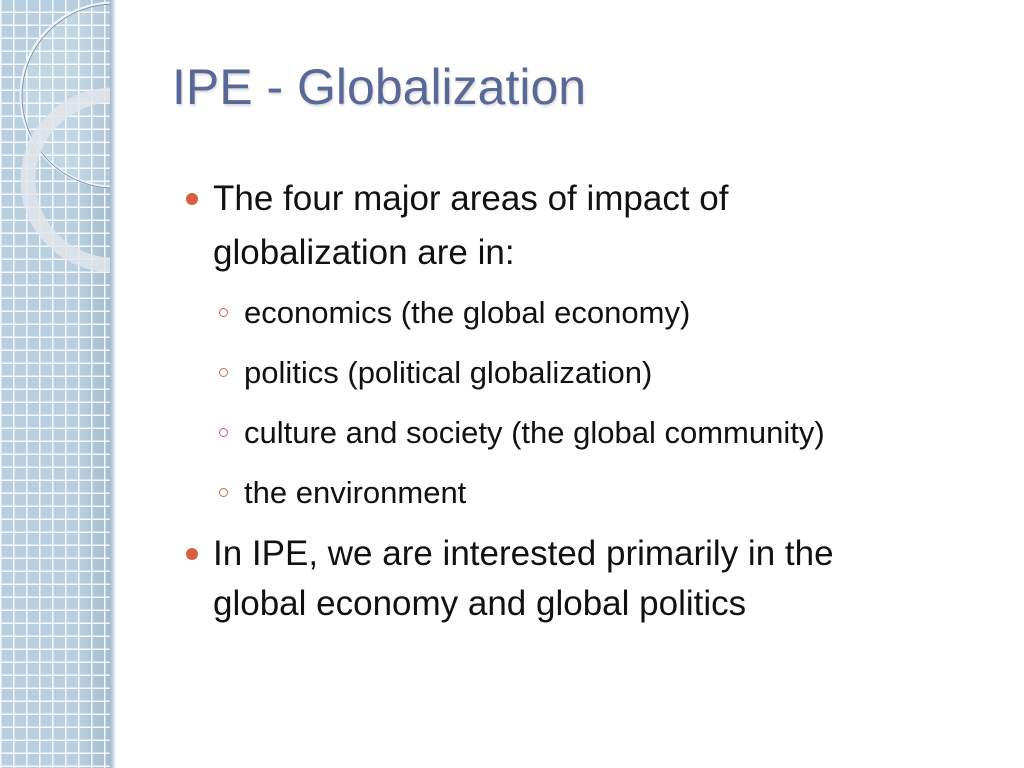 The height and width of the screenshot is (768, 1024). I want to click on slide-title: IPE - Globalization, so click(379, 87).